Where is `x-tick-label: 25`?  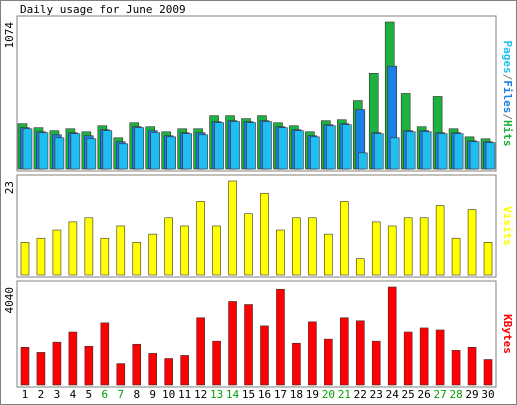
x-tick-label: 25 is located at coordinates (408, 394).